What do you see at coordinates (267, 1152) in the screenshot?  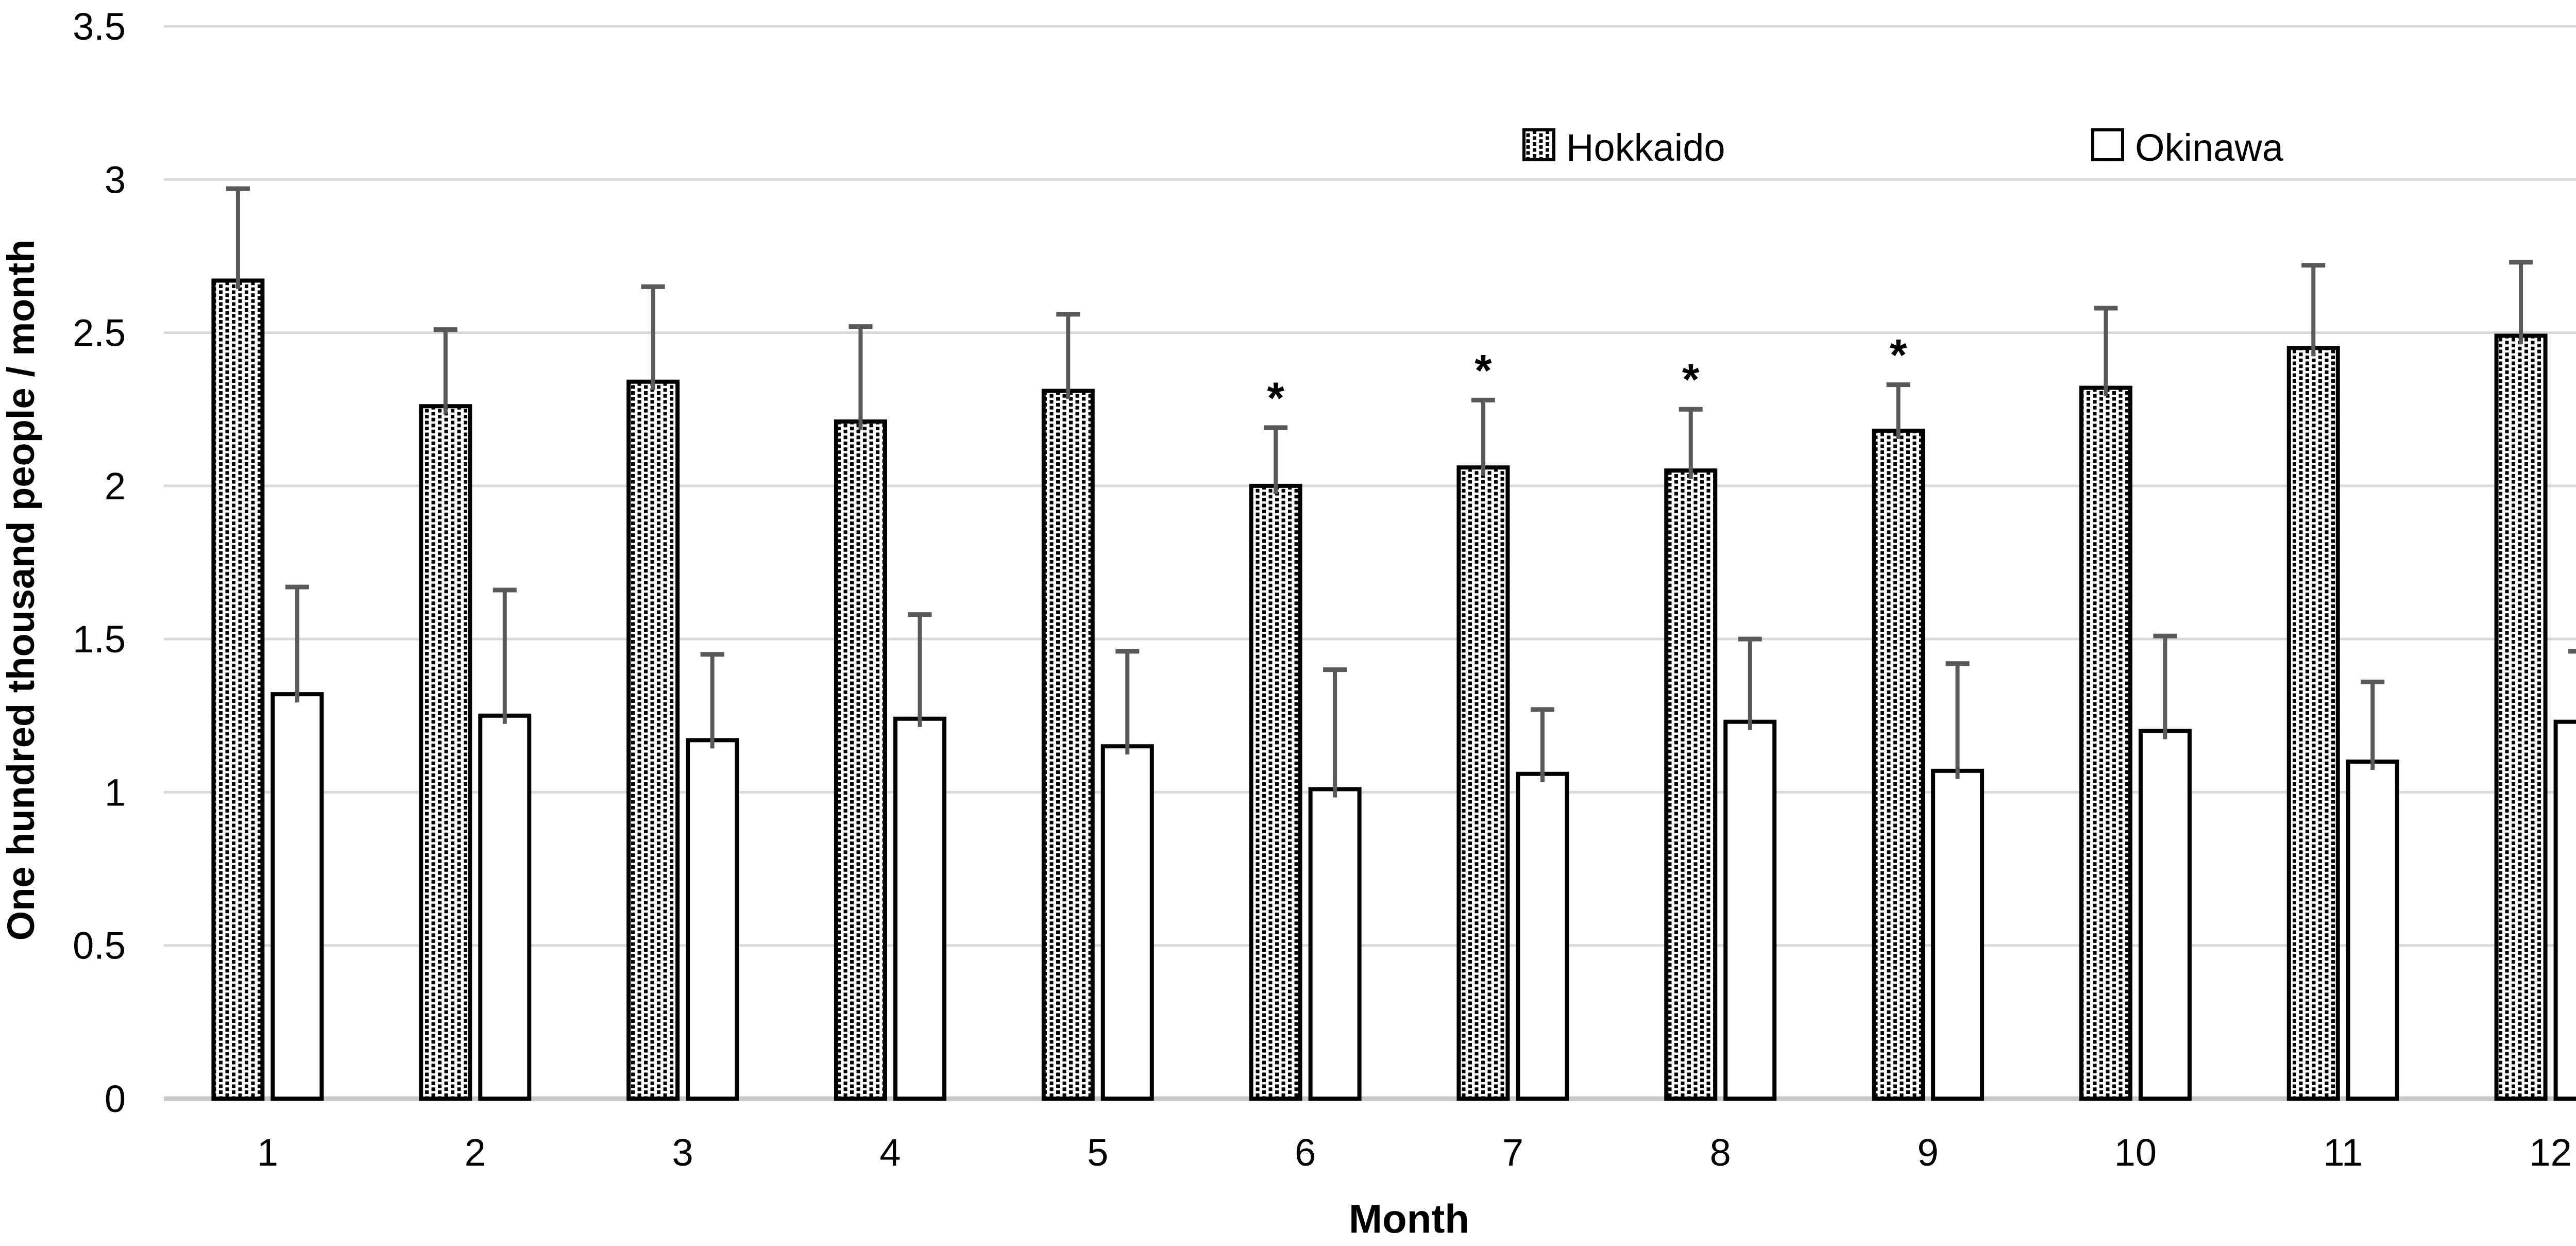 I see `x-tick-label-1: 1` at bounding box center [267, 1152].